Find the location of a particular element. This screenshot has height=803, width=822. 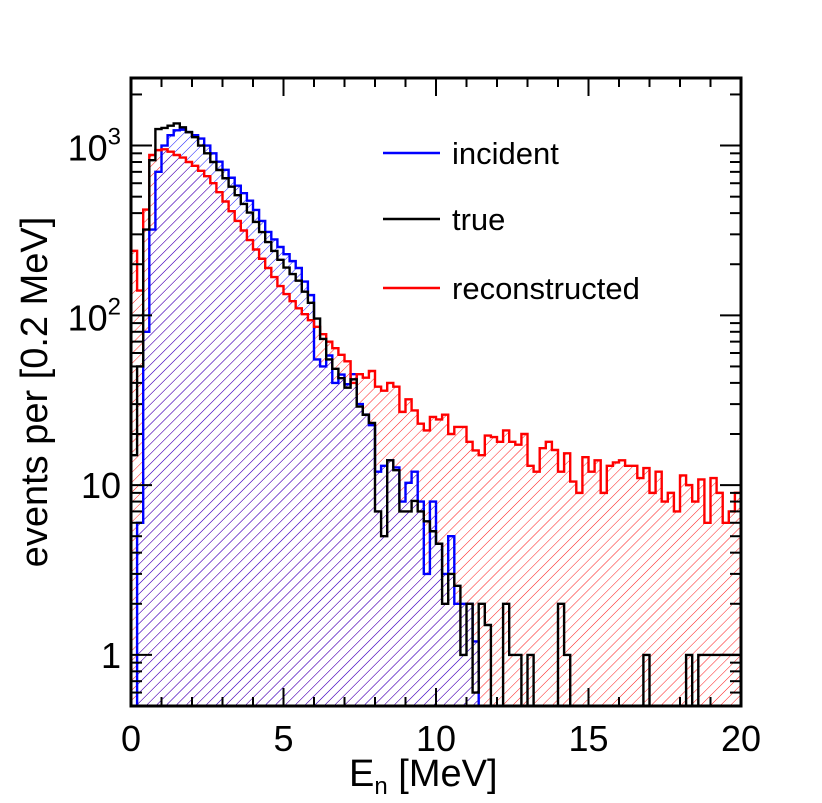

legend-label-true: true is located at coordinates (478, 219).